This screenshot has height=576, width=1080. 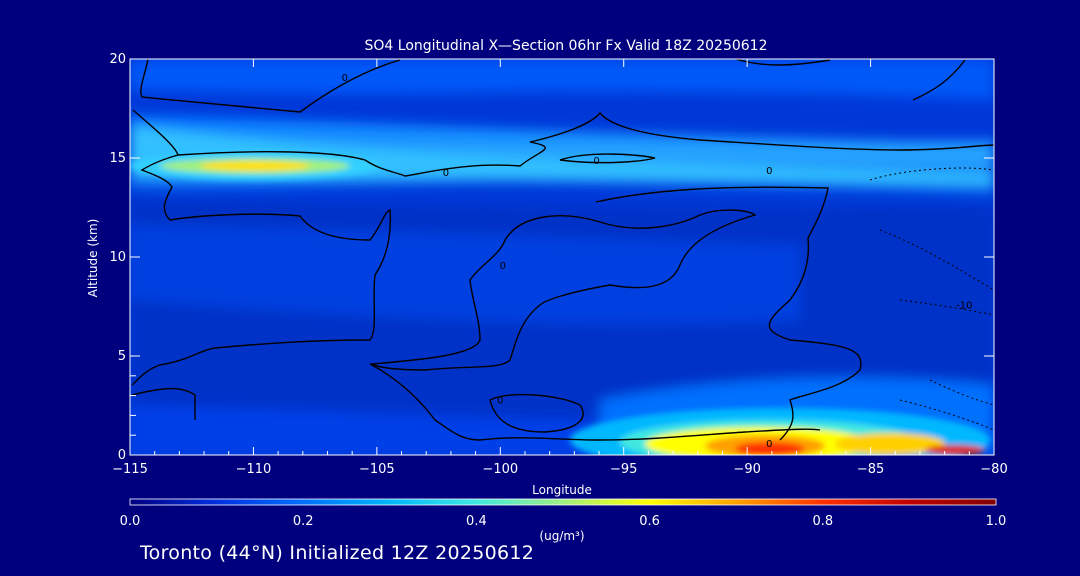 What do you see at coordinates (822, 521) in the screenshot?
I see `colorbar-tick-label: 0.8` at bounding box center [822, 521].